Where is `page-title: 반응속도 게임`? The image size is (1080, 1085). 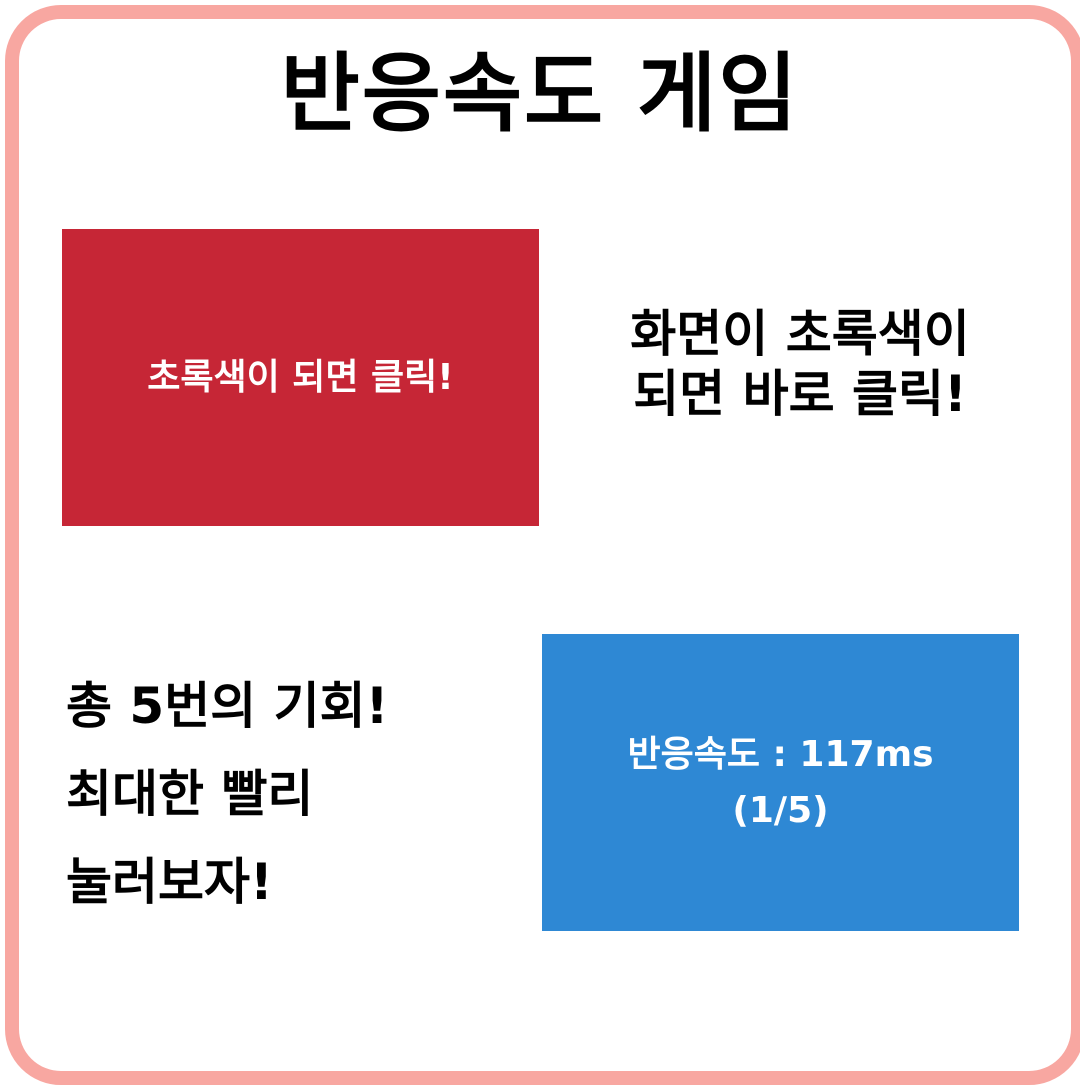 page-title: 반응속도 게임 is located at coordinates (540, 94).